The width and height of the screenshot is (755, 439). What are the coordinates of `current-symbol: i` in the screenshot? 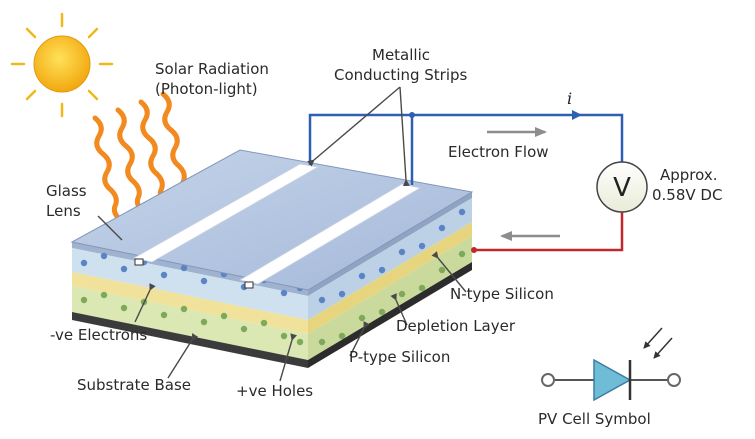 It's located at (569, 98).